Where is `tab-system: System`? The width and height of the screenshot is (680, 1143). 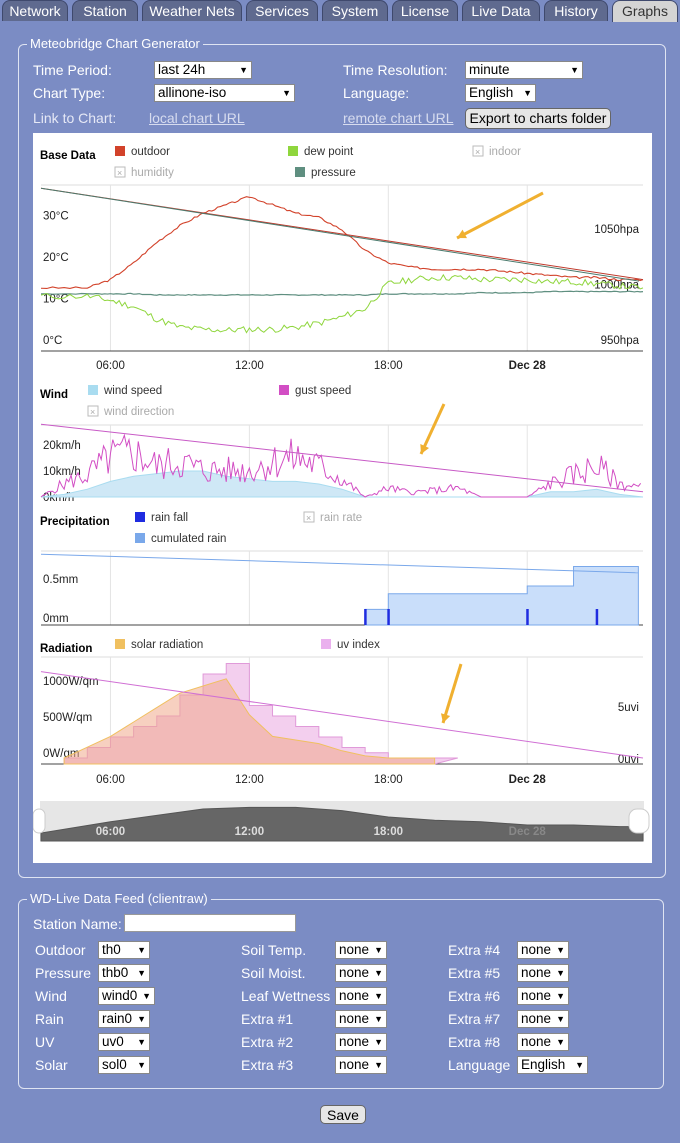 tab-system: System is located at coordinates (355, 10).